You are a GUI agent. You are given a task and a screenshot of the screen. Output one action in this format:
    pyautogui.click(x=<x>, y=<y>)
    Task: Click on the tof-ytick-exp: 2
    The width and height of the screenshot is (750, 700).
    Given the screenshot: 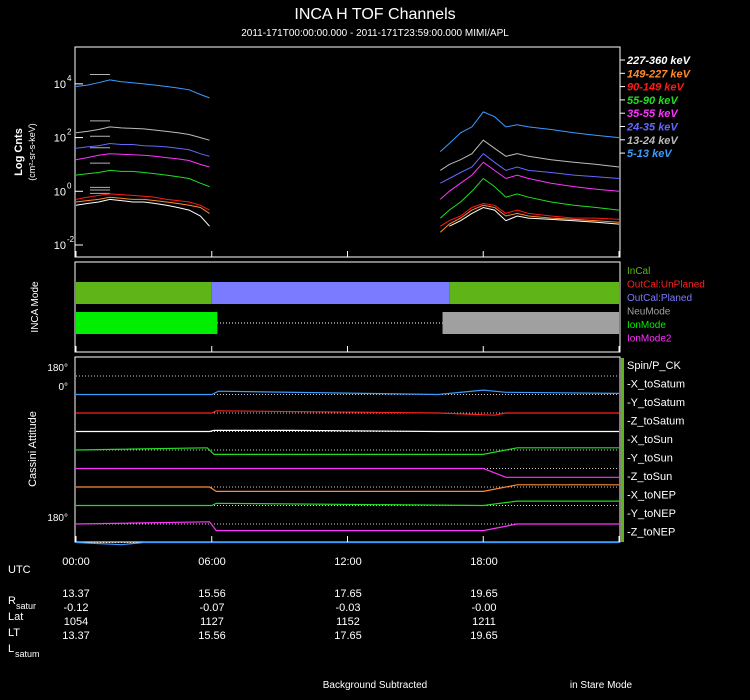 What is the action you would take?
    pyautogui.click(x=69, y=132)
    